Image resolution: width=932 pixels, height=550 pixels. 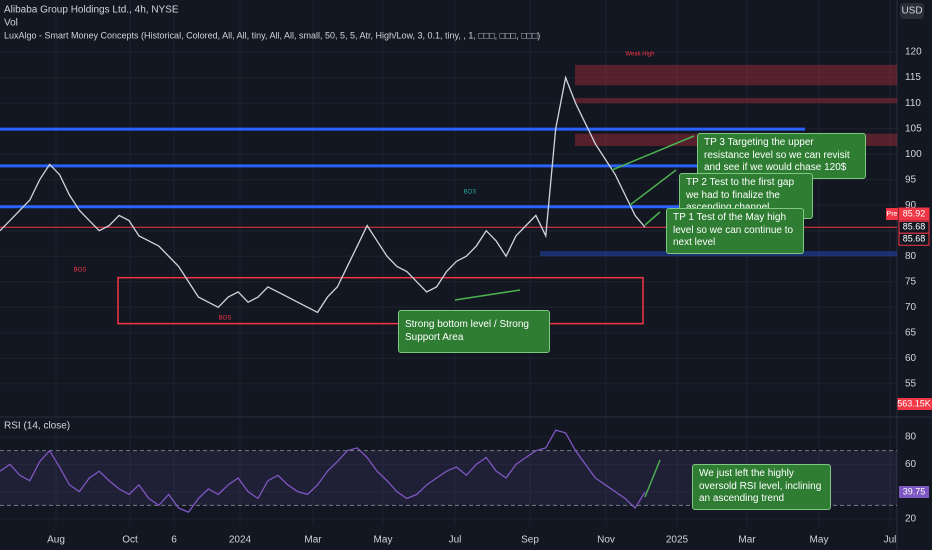 I want to click on x-tick-label: Nov, so click(x=606, y=540).